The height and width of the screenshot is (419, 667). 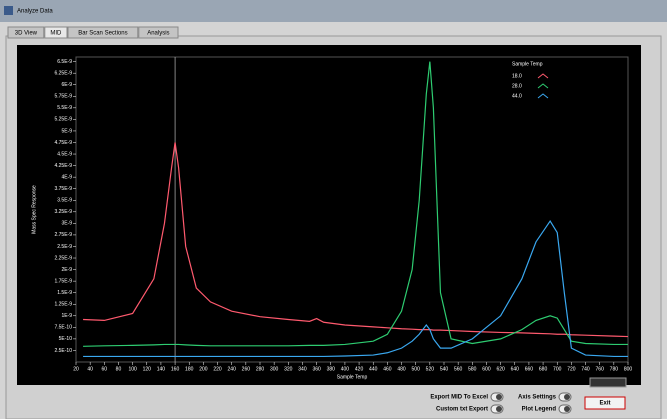 What do you see at coordinates (63, 235) in the screenshot?
I see `y-tick-label: 2.75E-9` at bounding box center [63, 235].